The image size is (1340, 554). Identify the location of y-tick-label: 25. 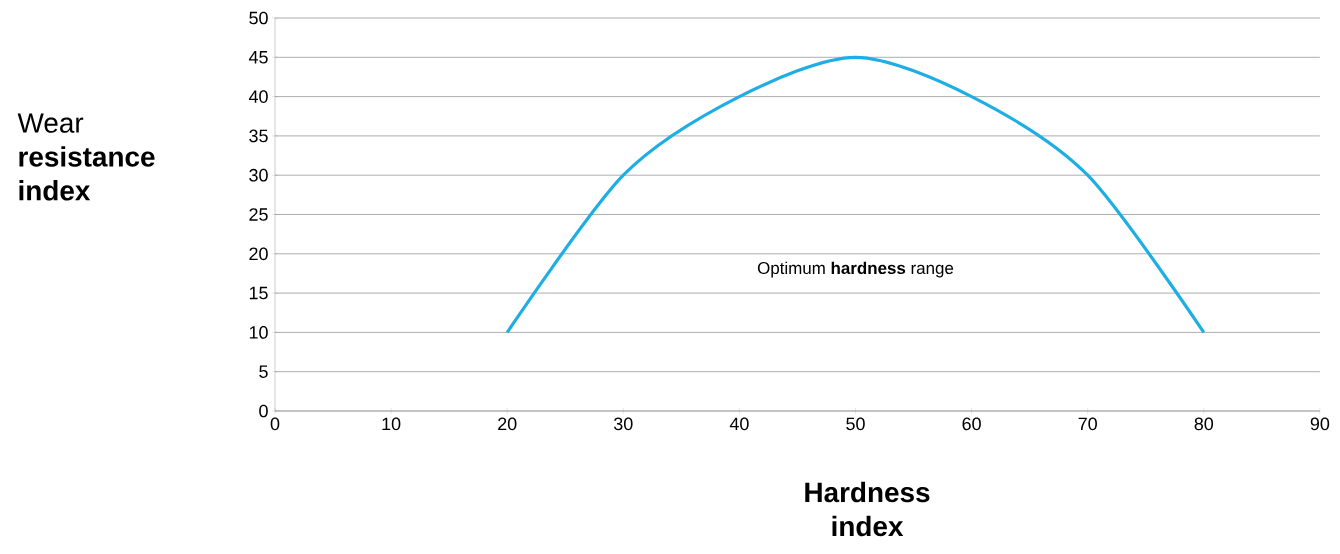
(258, 214).